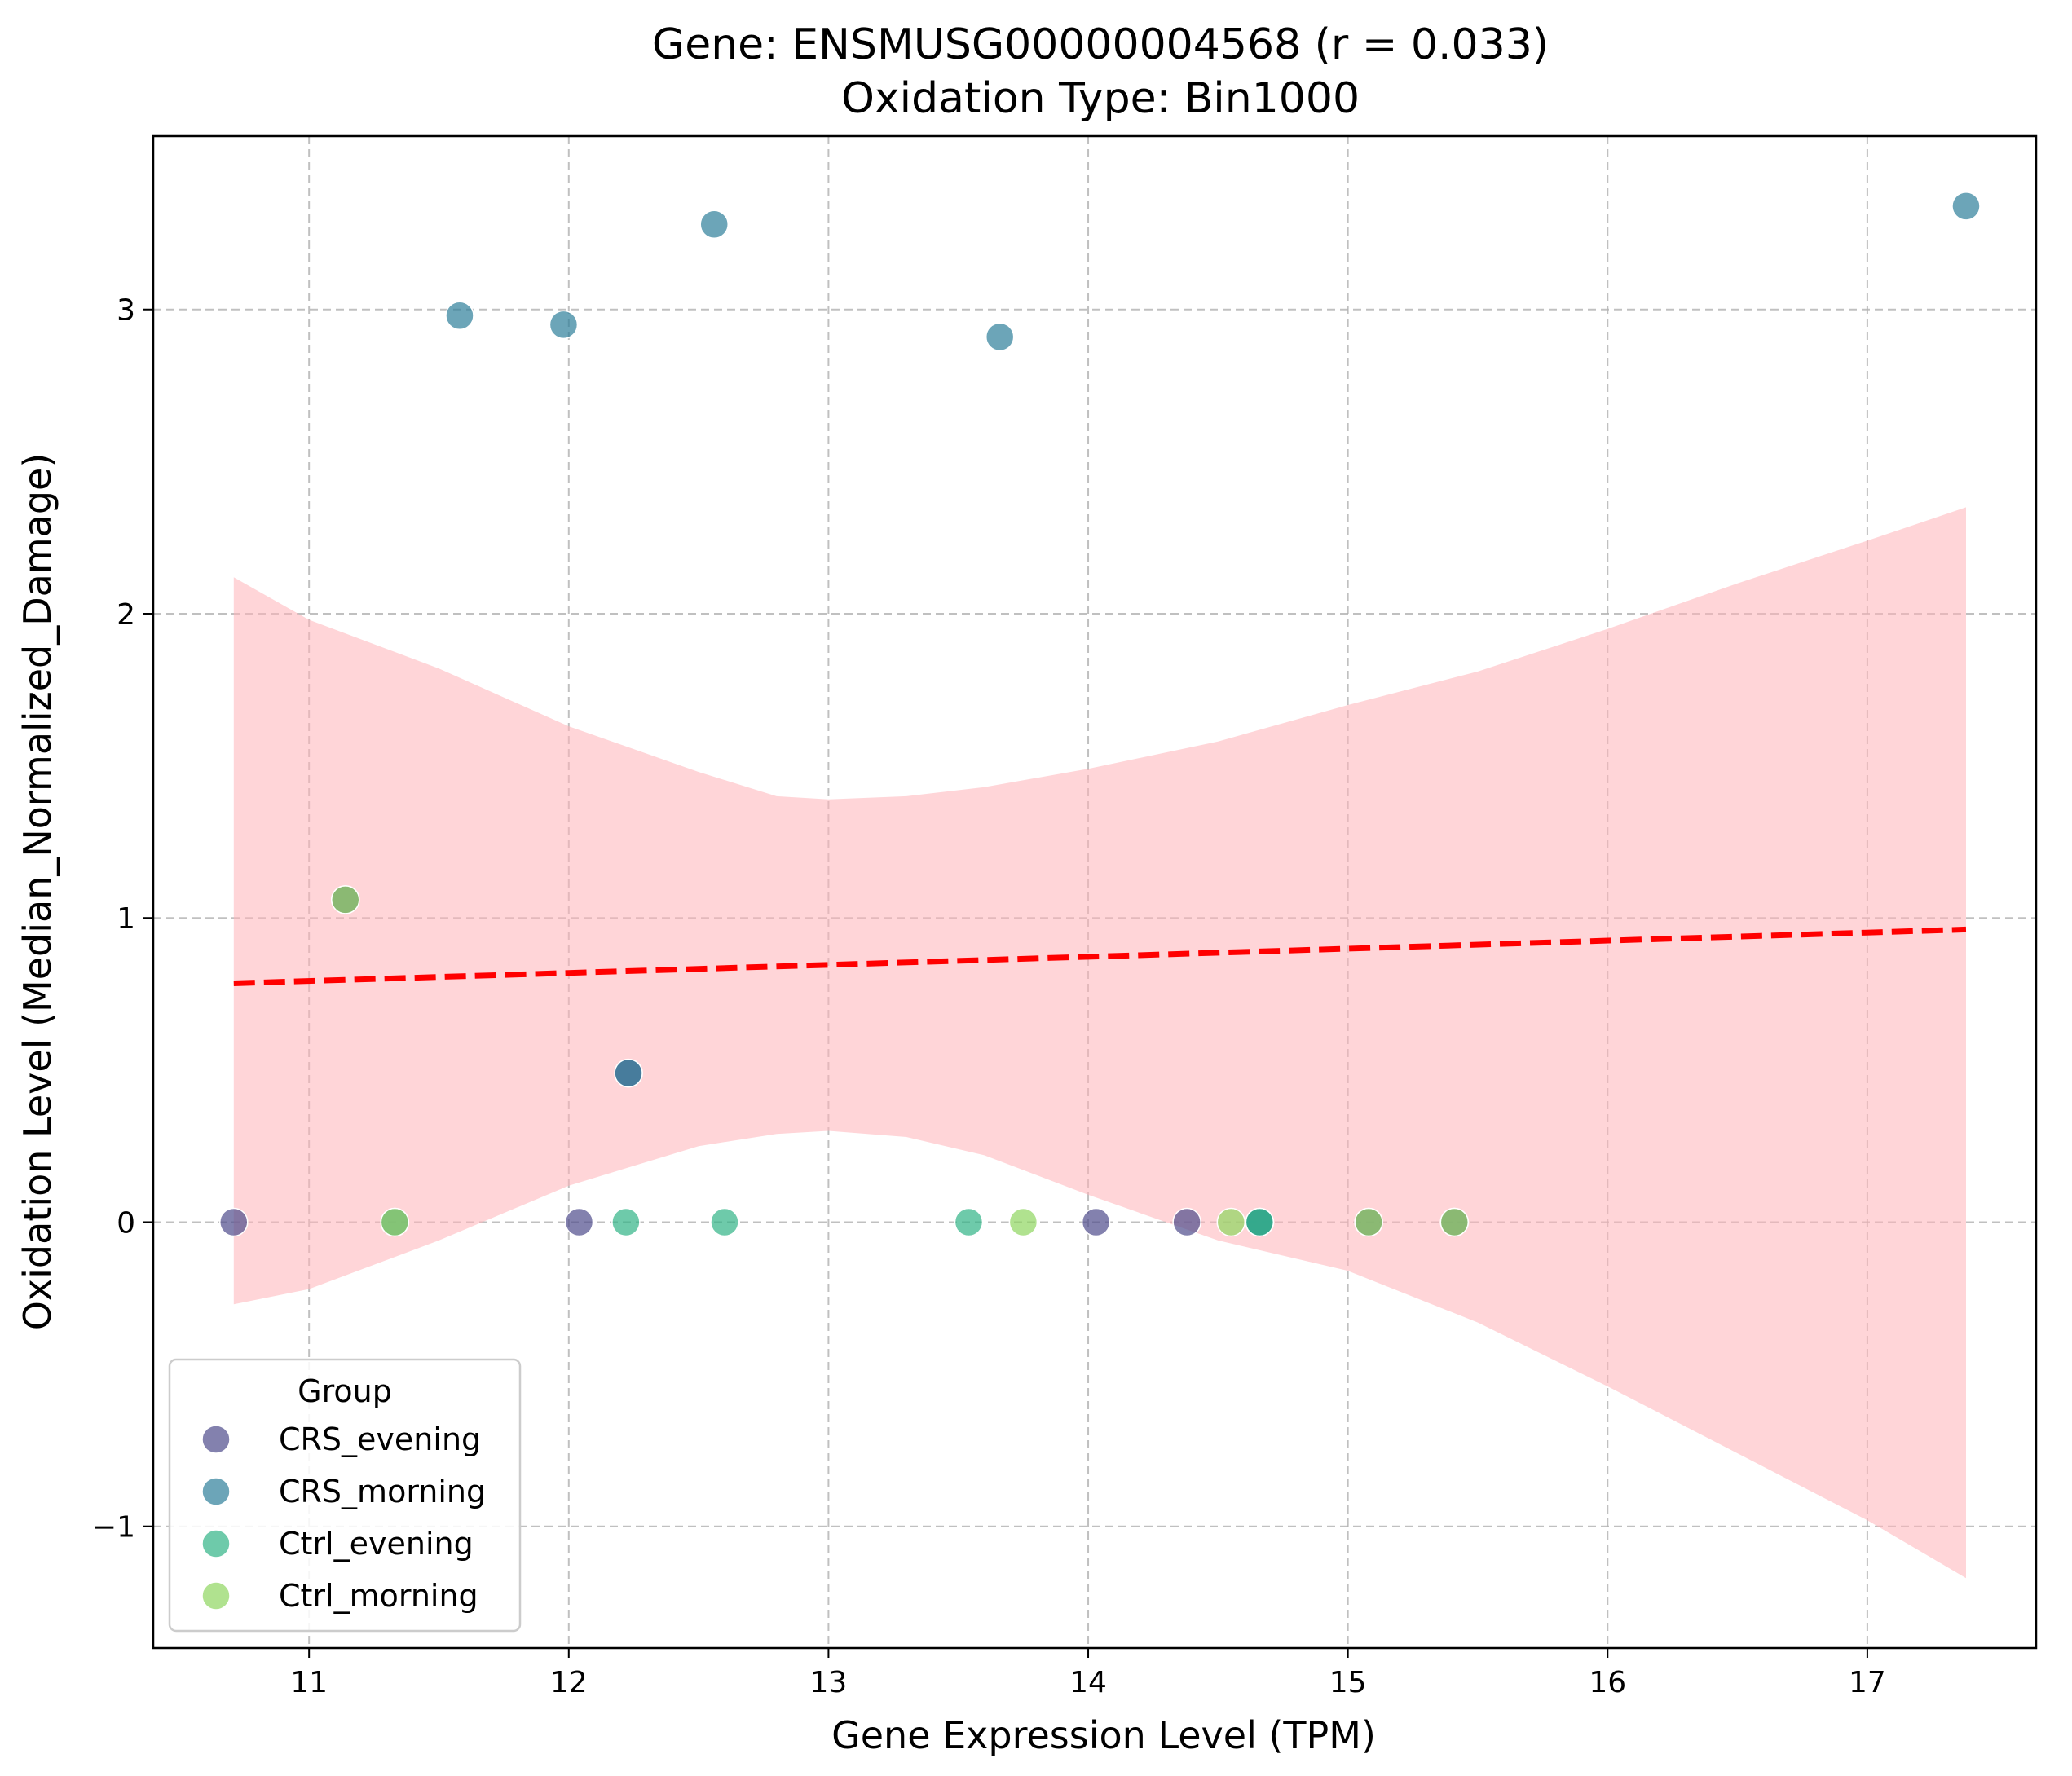 The width and height of the screenshot is (2072, 1776). What do you see at coordinates (216, 1596) in the screenshot?
I see `legend-marker-ctrl-morning` at bounding box center [216, 1596].